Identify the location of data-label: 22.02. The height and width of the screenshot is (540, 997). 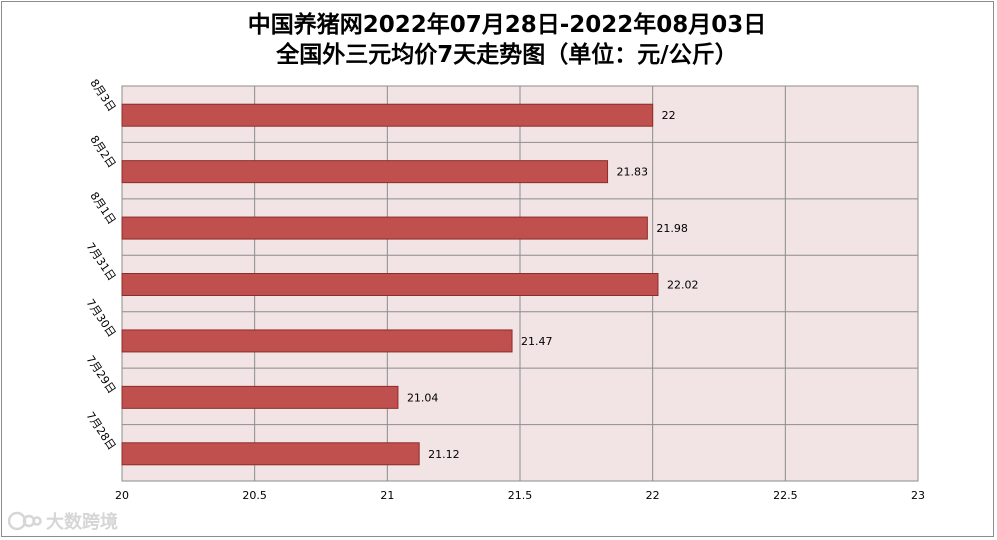
(683, 285).